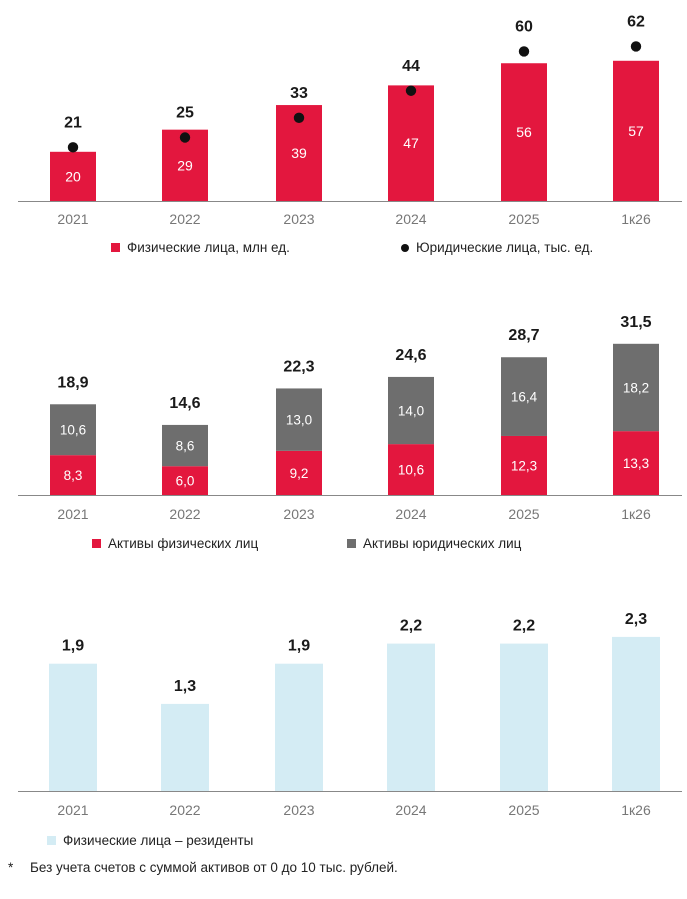 The width and height of the screenshot is (687, 899). I want to click on legend-item-individual-assets: Активы физических лиц, so click(175, 543).